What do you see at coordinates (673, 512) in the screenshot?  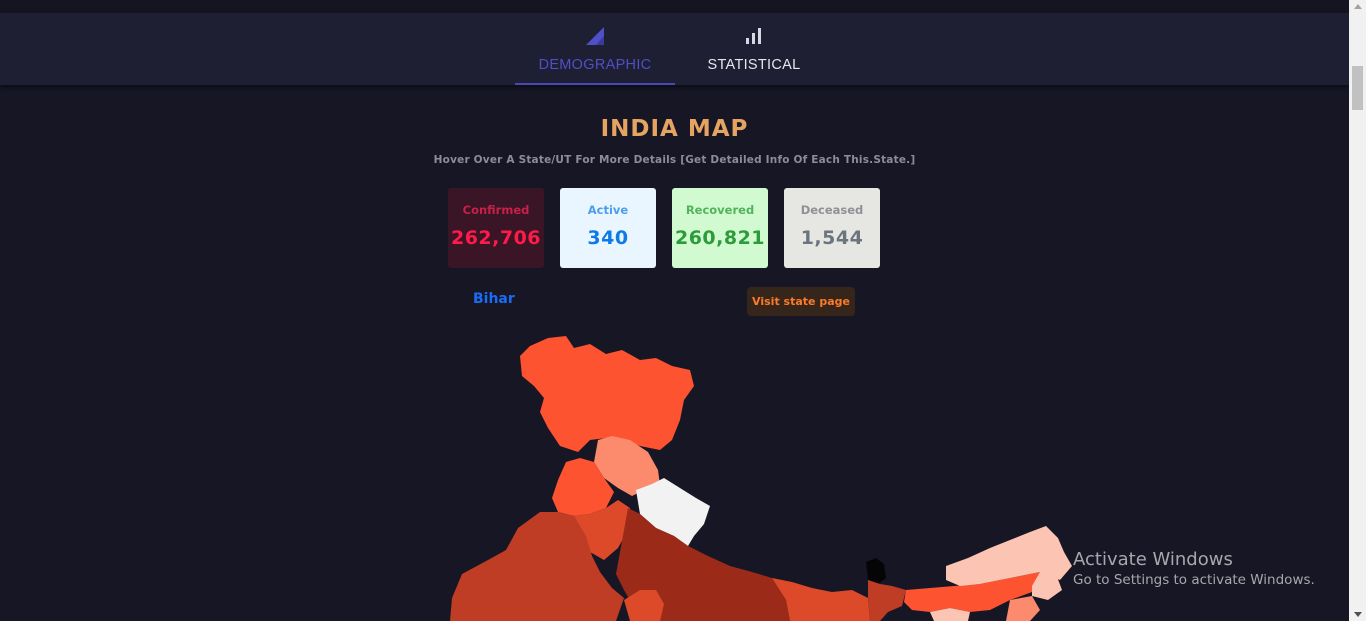 I see `map-state-uttarakhand` at bounding box center [673, 512].